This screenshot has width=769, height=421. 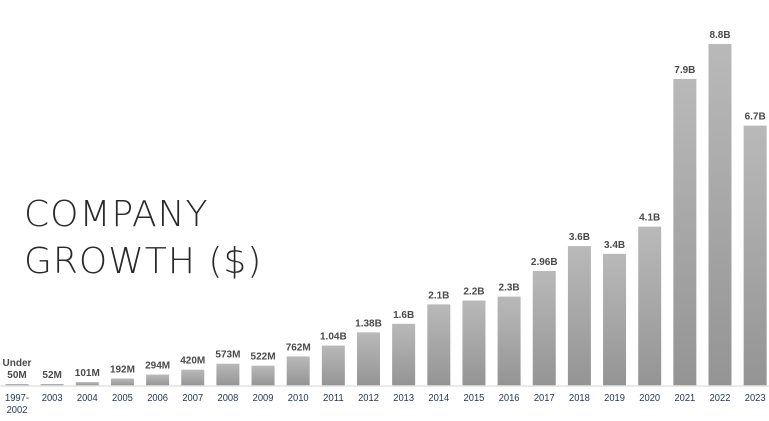 I want to click on x-tick-label-2007: 2007, so click(x=192, y=398).